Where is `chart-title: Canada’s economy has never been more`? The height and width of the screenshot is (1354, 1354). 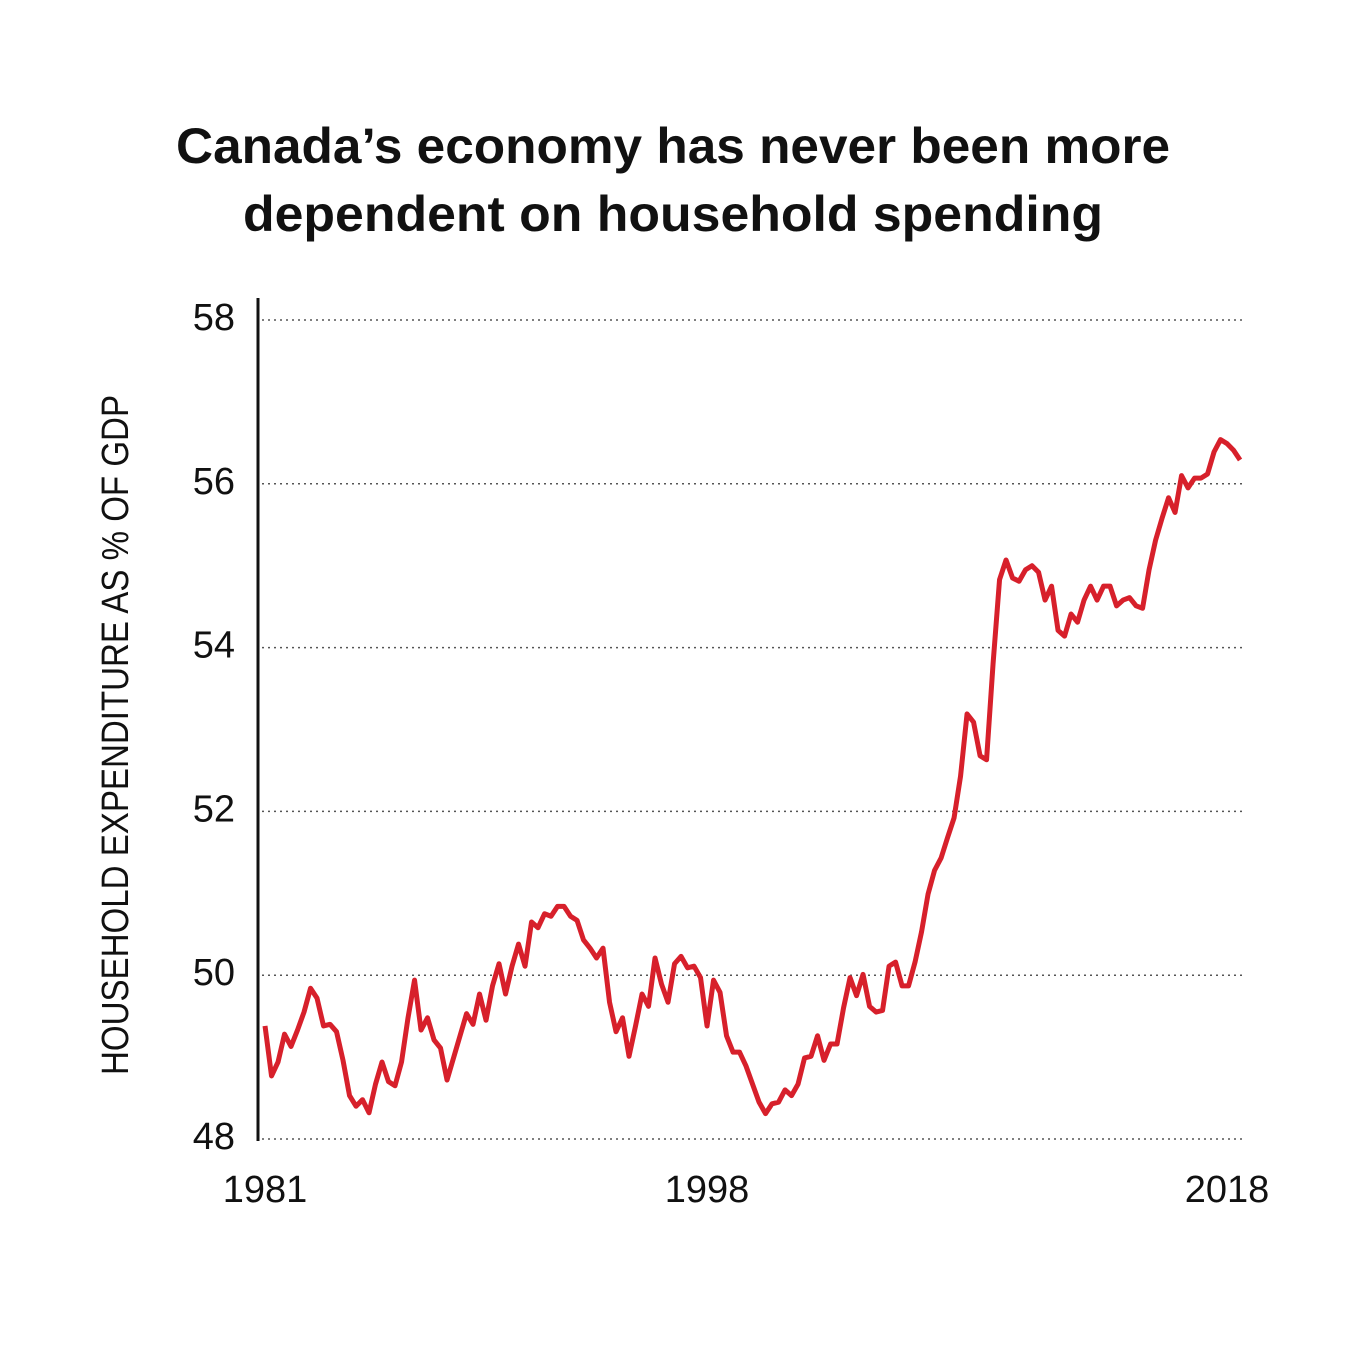 chart-title: Canada’s economy has never been more is located at coordinates (673, 146).